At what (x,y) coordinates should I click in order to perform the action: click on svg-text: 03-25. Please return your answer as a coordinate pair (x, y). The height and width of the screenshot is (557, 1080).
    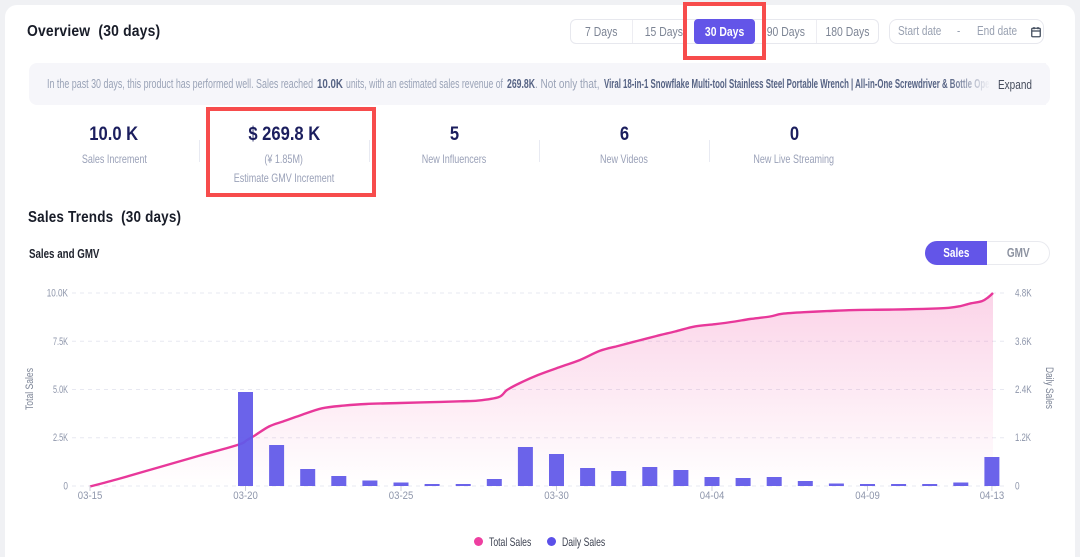
    Looking at the image, I should click on (401, 496).